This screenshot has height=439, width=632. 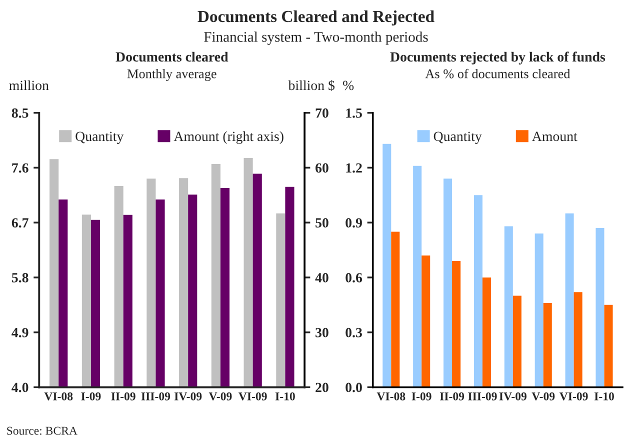 I want to click on y-tick-label: 8.5, so click(x=20, y=113).